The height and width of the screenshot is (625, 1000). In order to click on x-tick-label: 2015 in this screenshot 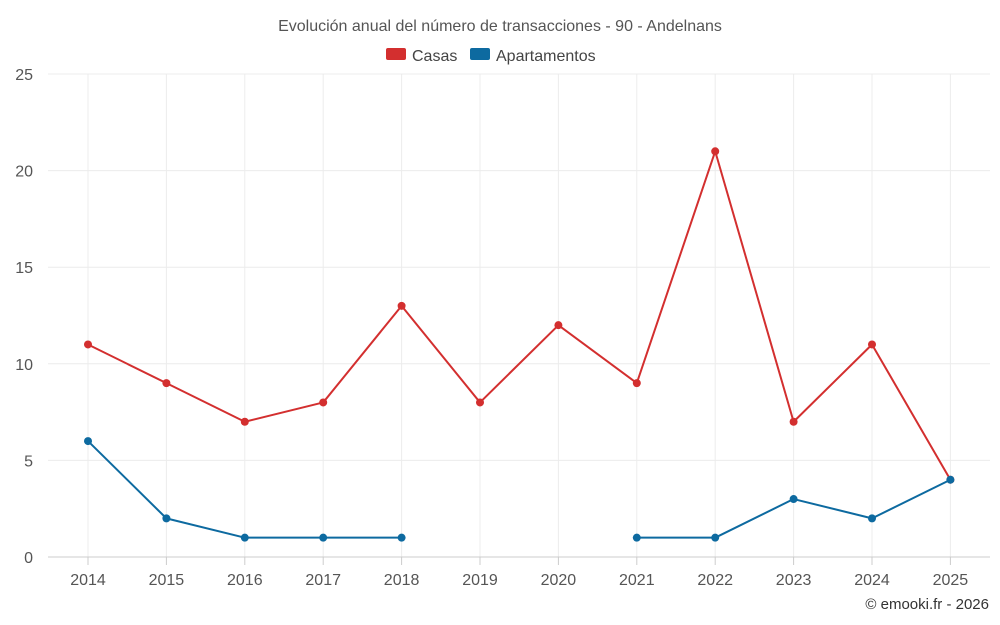, I will do `click(167, 580)`.